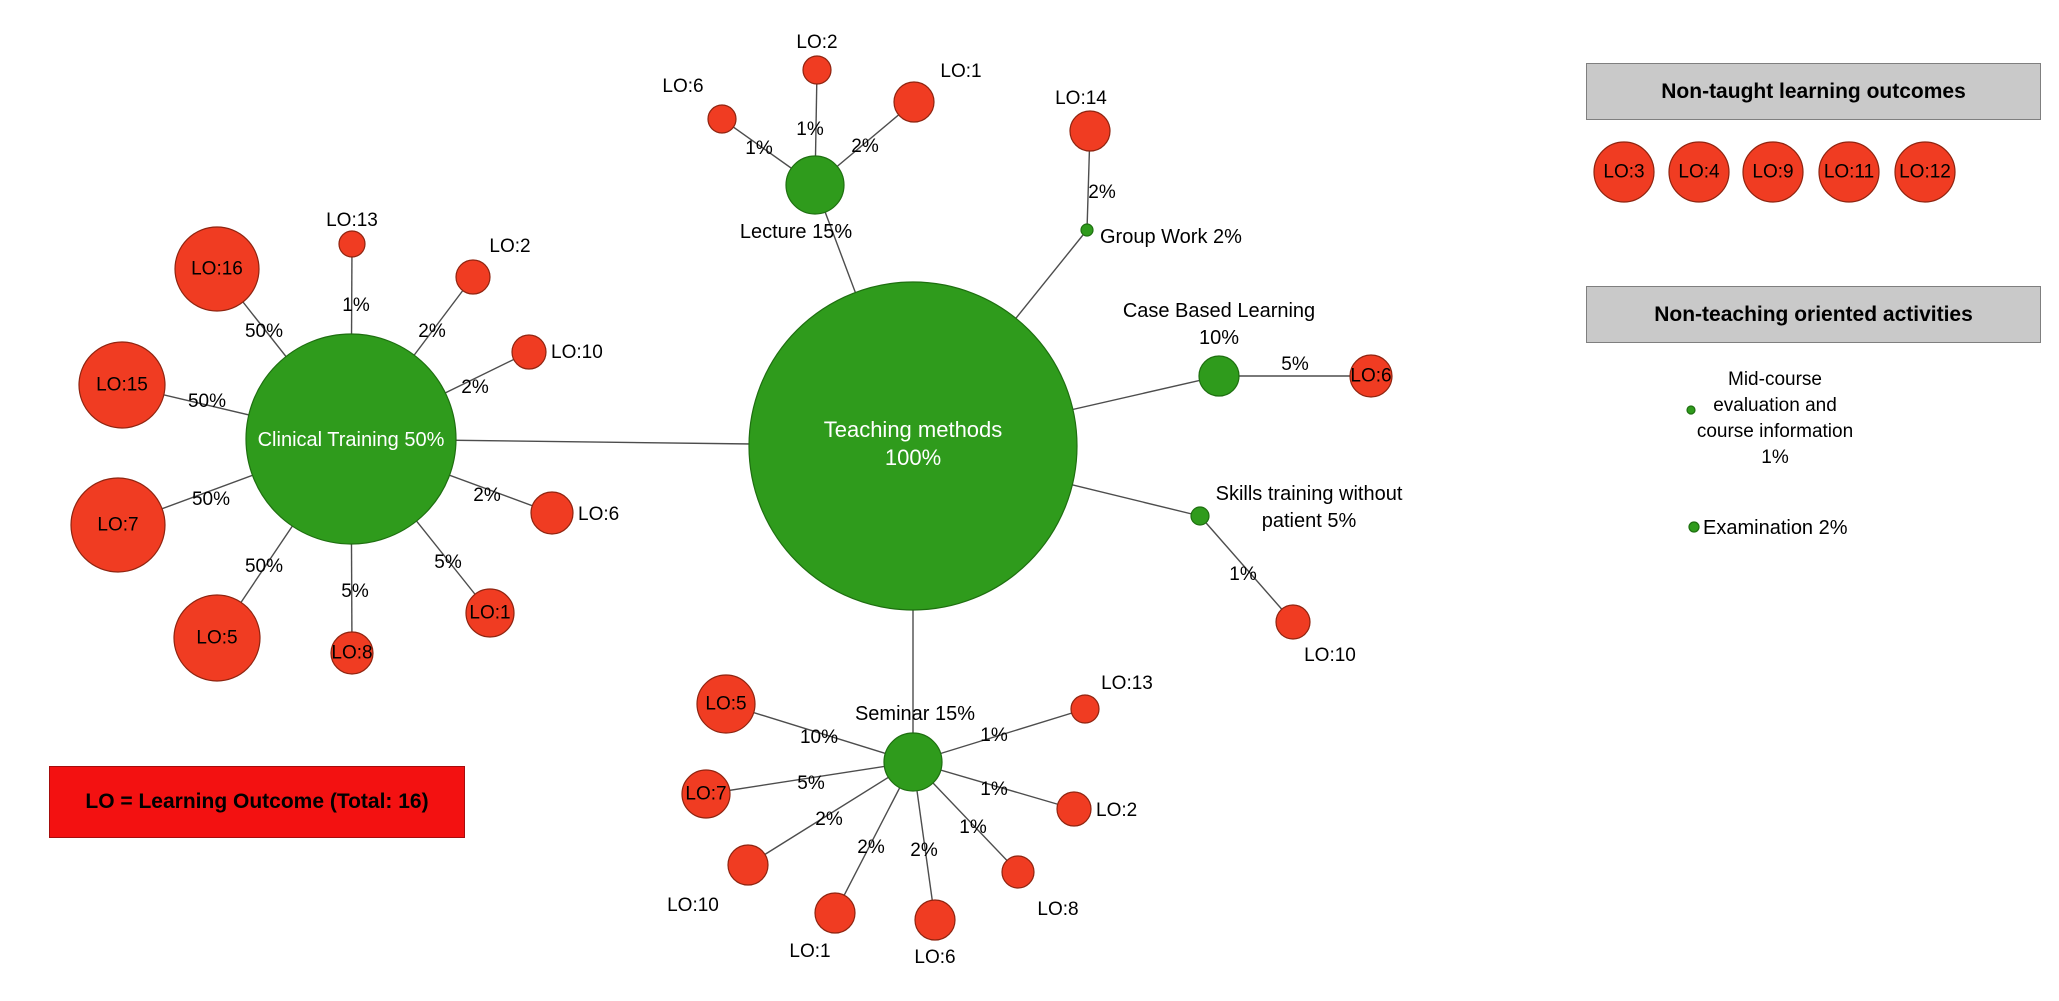  Describe the element at coordinates (257, 802) in the screenshot. I see `legend-abbreviation-box: LO = Learning Outcome (Total: 16)` at that location.